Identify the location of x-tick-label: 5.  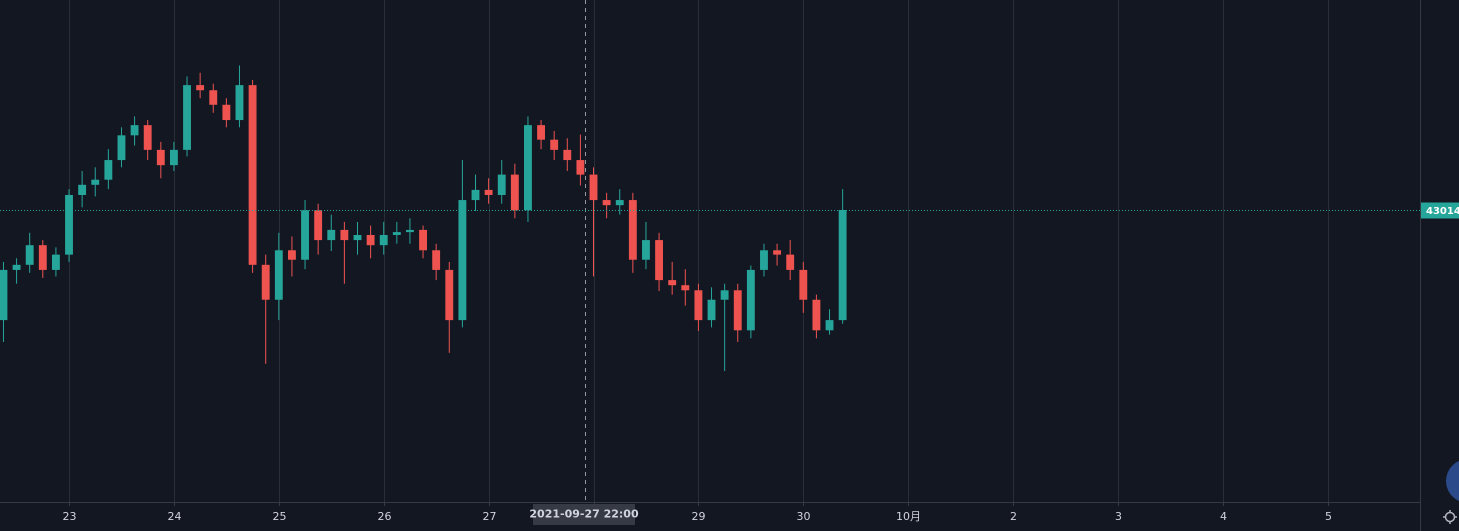
(1328, 516).